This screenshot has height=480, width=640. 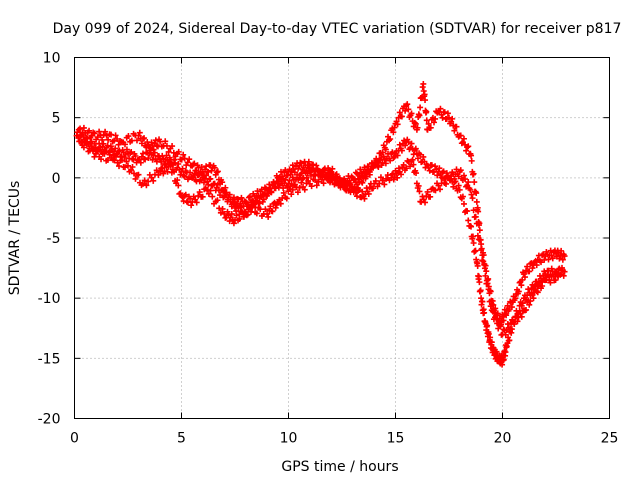 What do you see at coordinates (344, 439) in the screenshot?
I see `x-tick-labels: 0 5 10 15 20 25` at bounding box center [344, 439].